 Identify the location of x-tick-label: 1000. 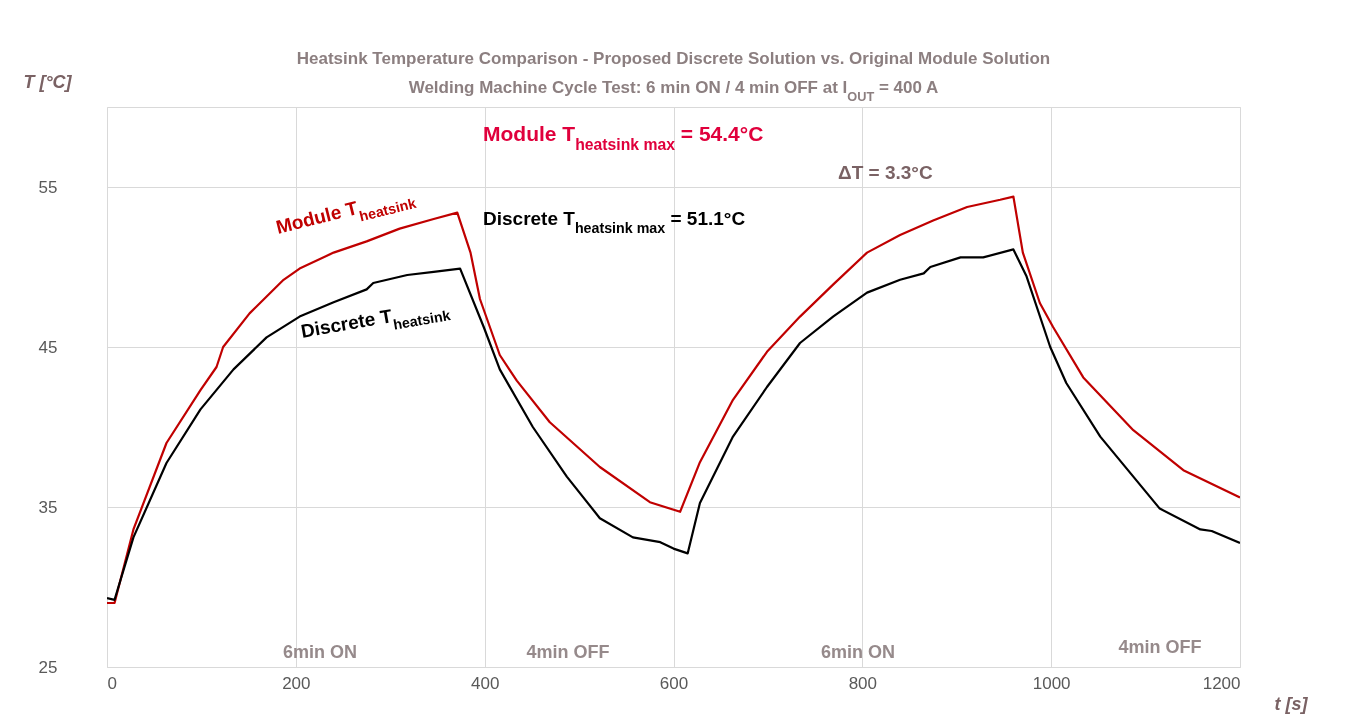
(1051, 683).